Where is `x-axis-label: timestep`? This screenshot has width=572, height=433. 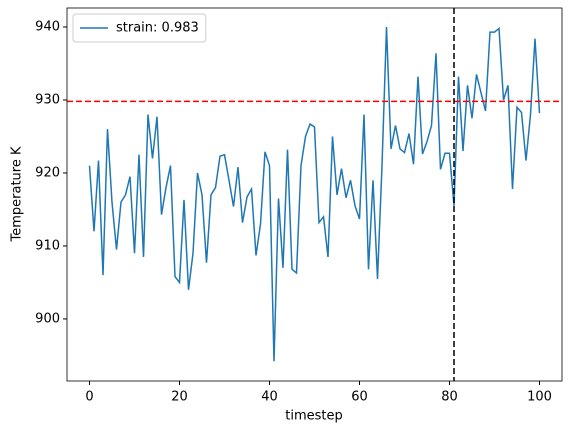
x-axis-label: timestep is located at coordinates (314, 416).